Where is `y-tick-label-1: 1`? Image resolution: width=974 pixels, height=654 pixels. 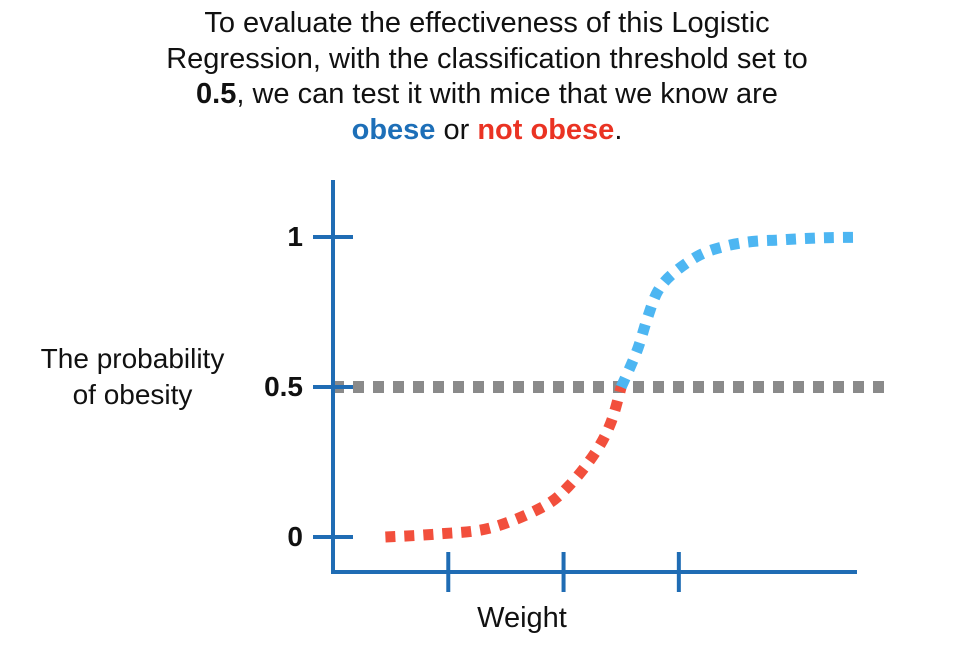
y-tick-label-1: 1 is located at coordinates (295, 236).